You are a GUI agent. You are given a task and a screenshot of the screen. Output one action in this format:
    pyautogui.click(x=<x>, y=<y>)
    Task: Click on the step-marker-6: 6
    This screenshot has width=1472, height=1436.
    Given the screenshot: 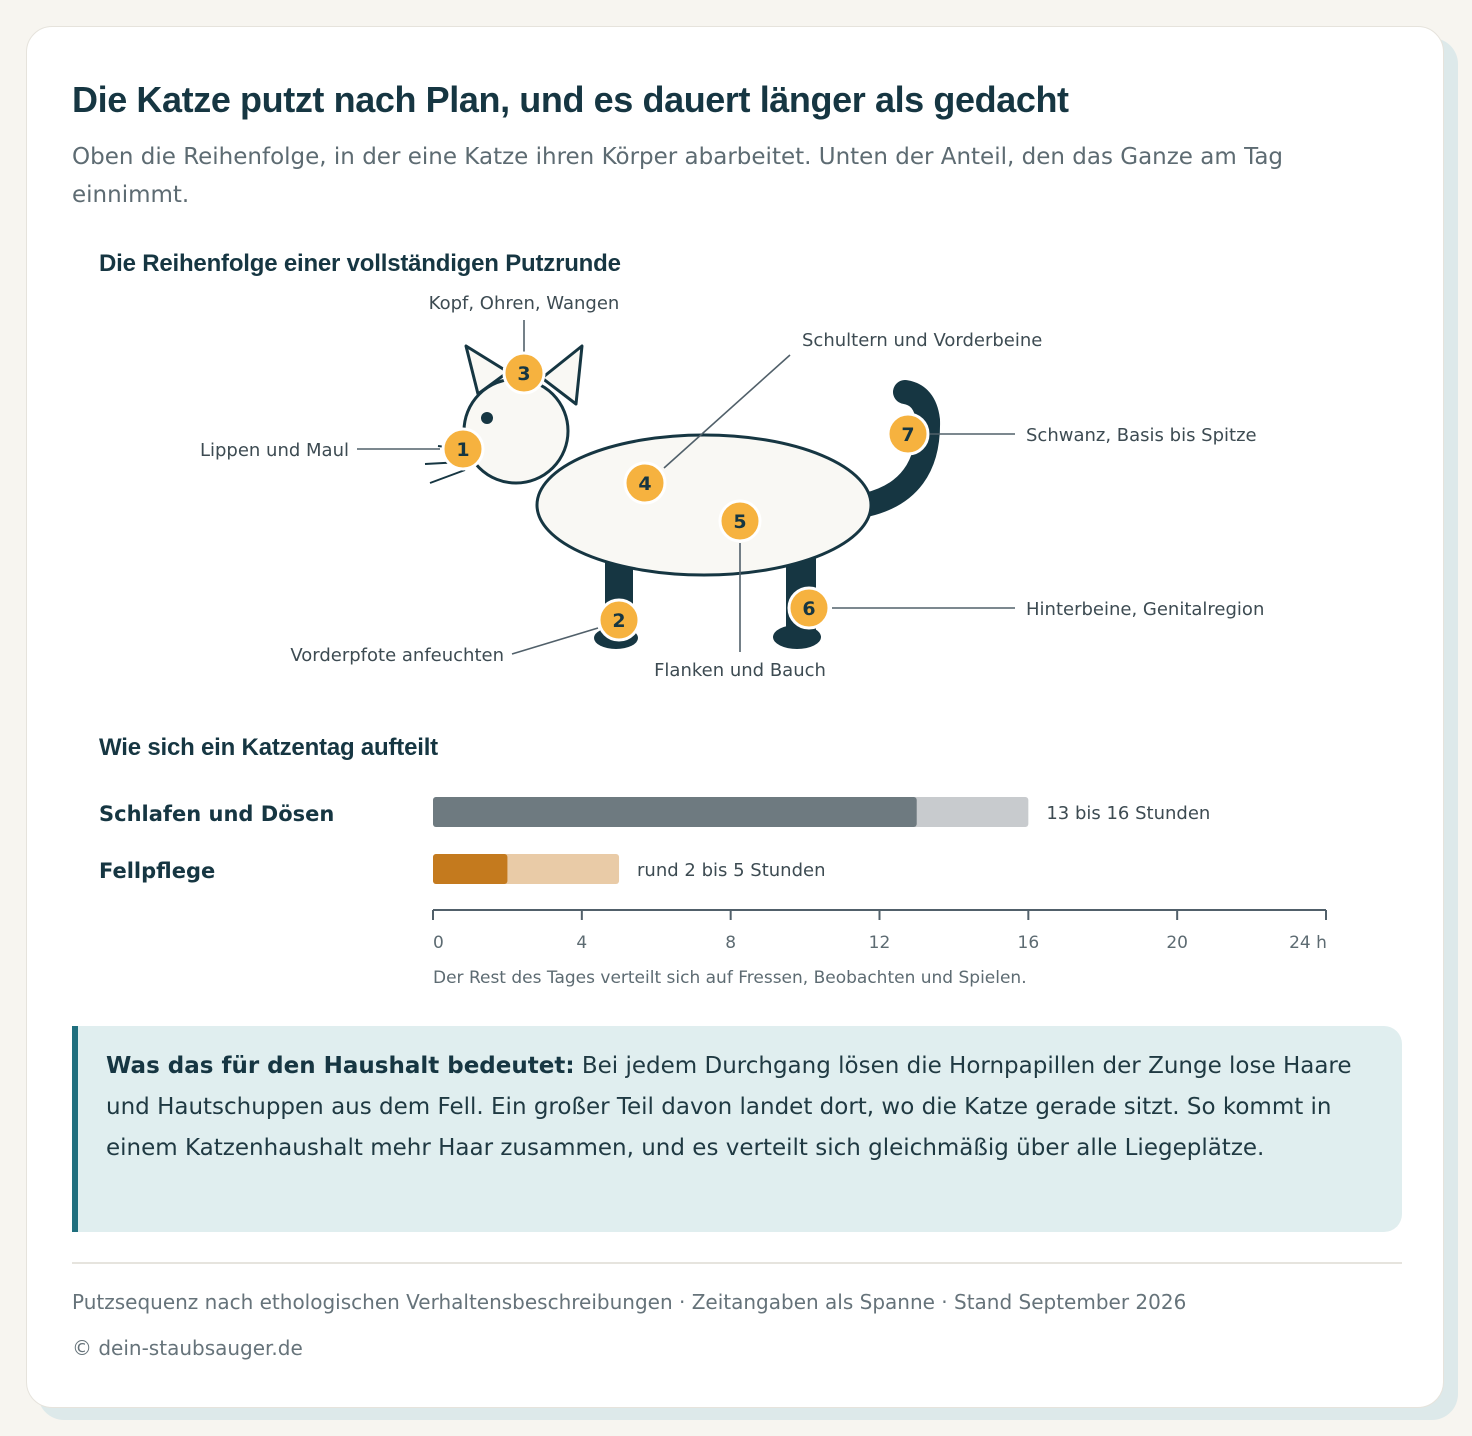 What is the action you would take?
    pyautogui.click(x=809, y=608)
    